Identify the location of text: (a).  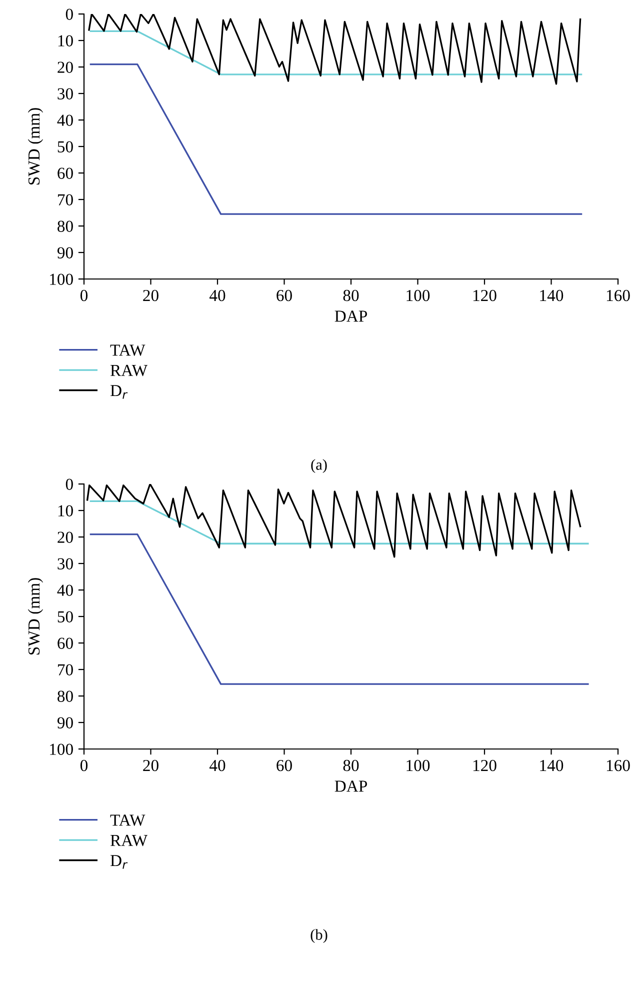
(319, 466).